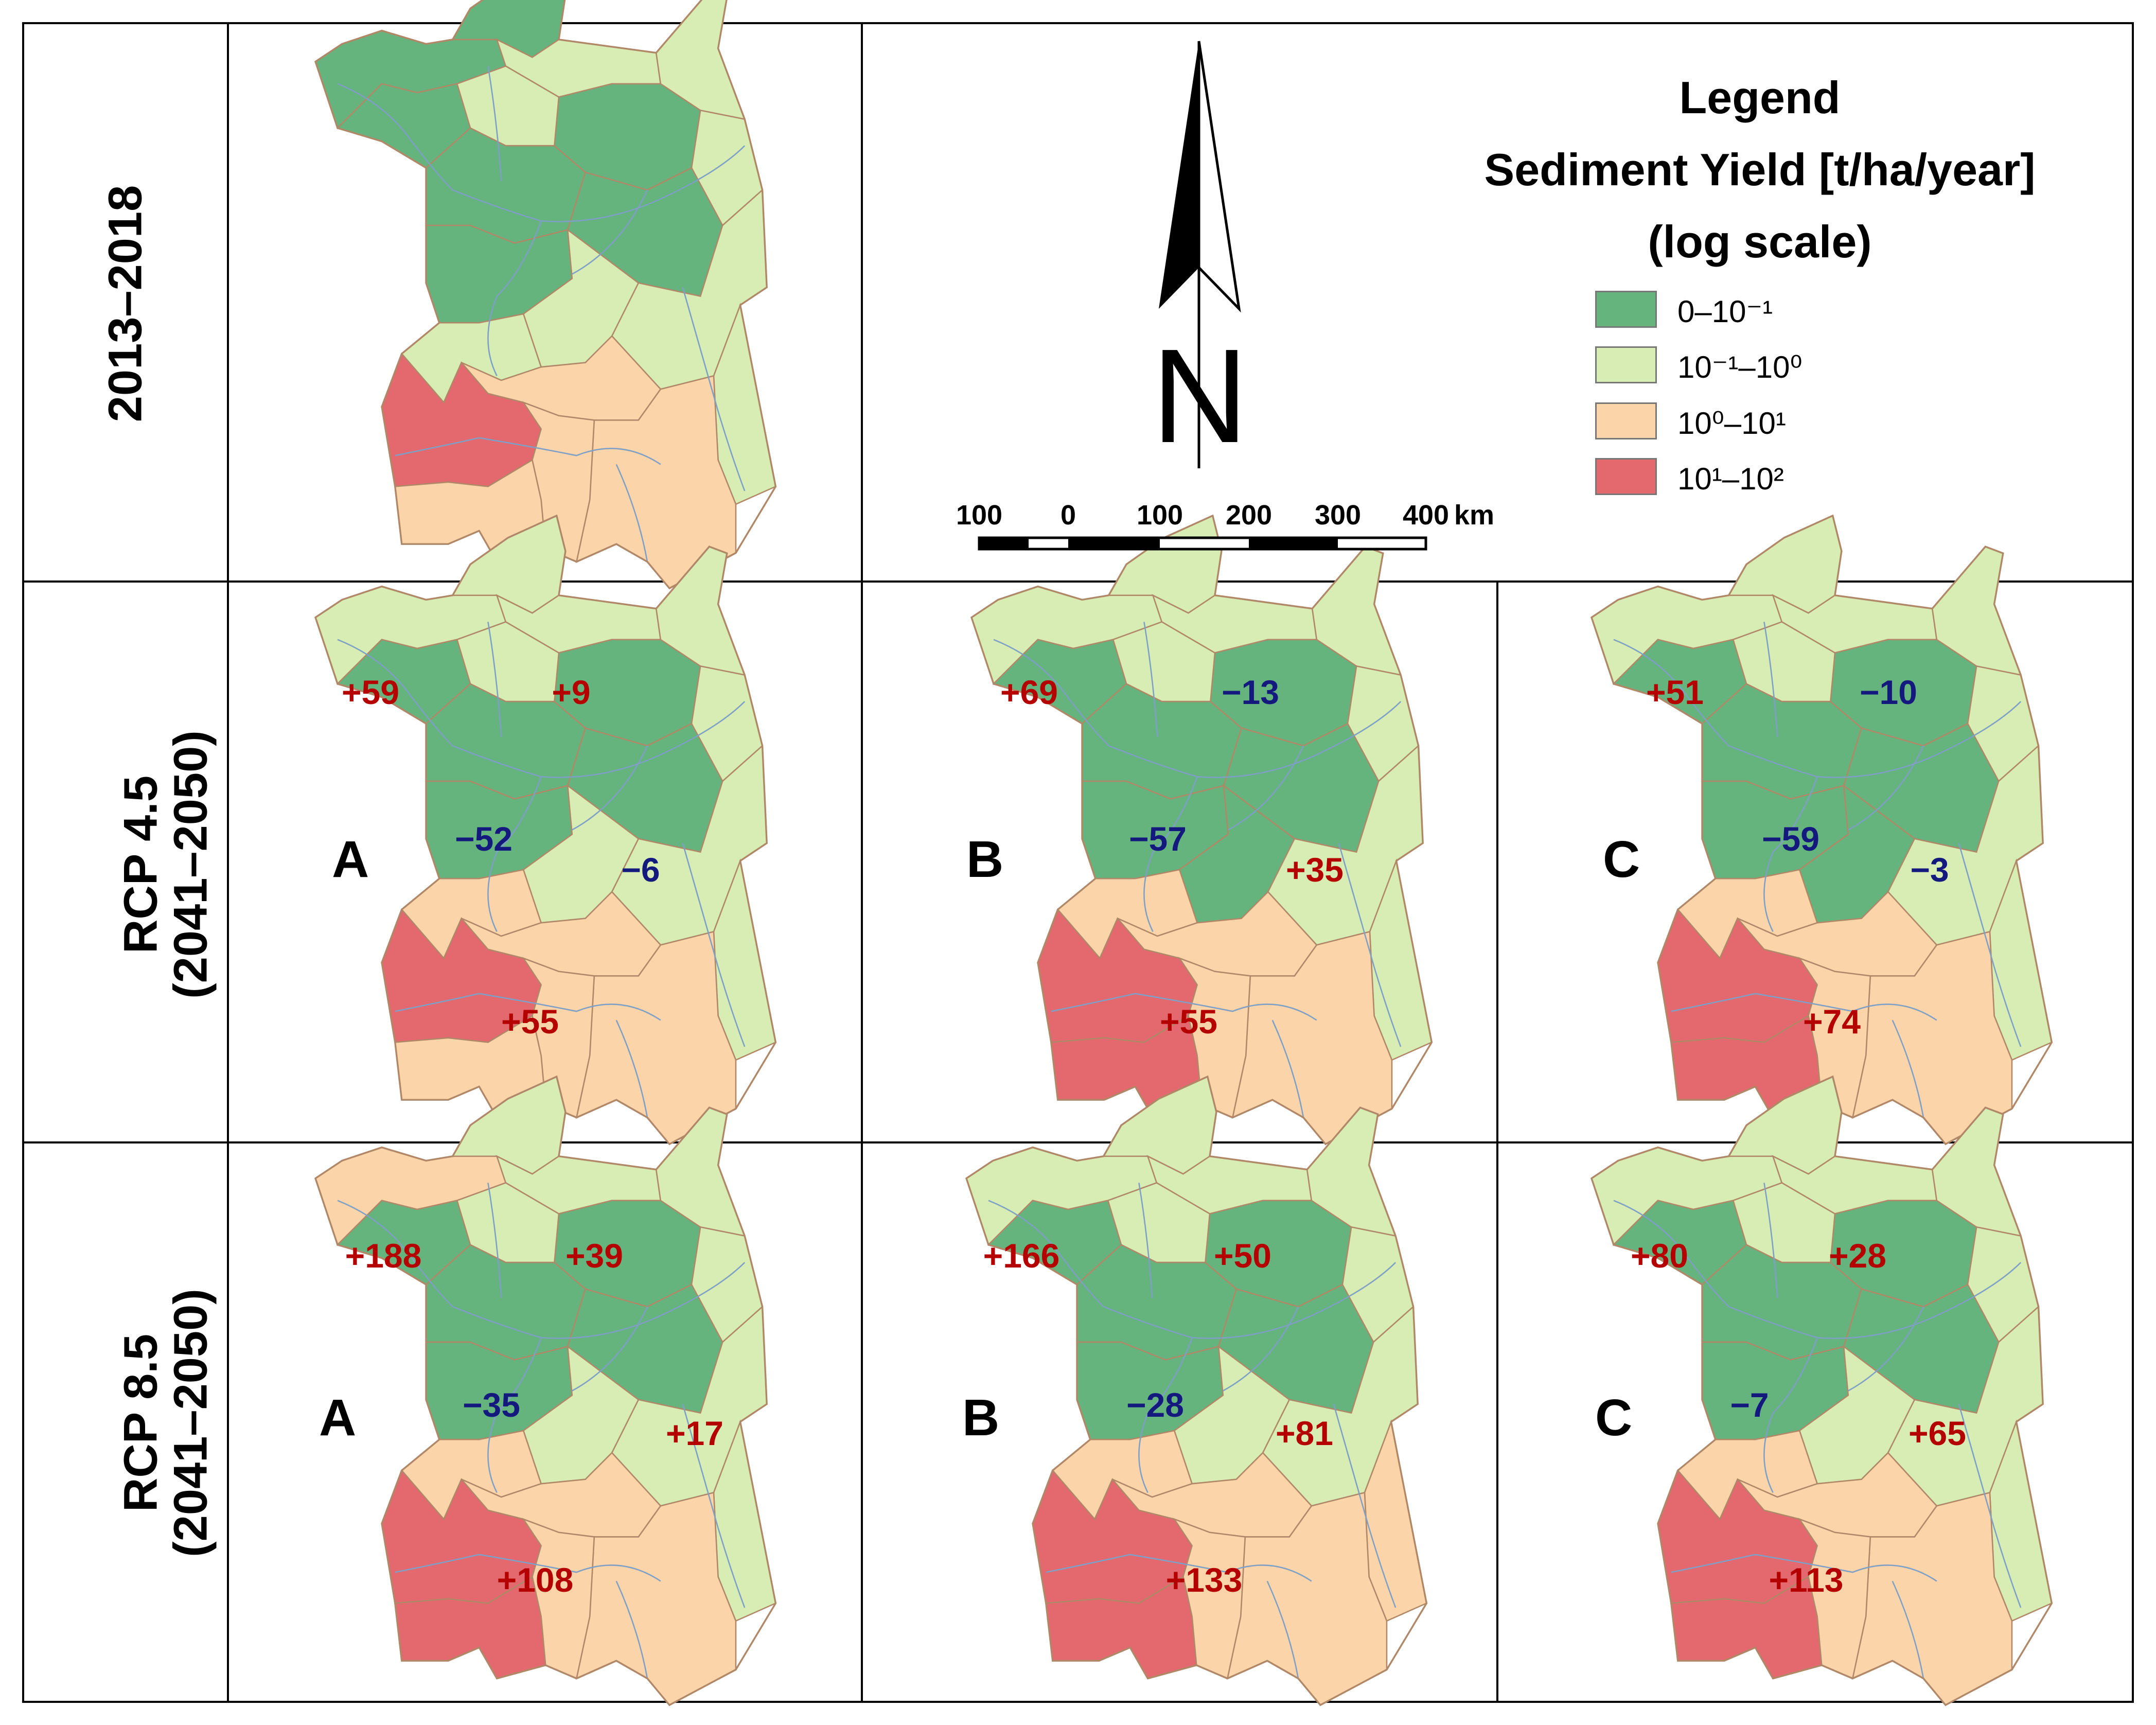 The height and width of the screenshot is (1725, 2156). I want to click on panel-letter-rcp85-a: A, so click(338, 1418).